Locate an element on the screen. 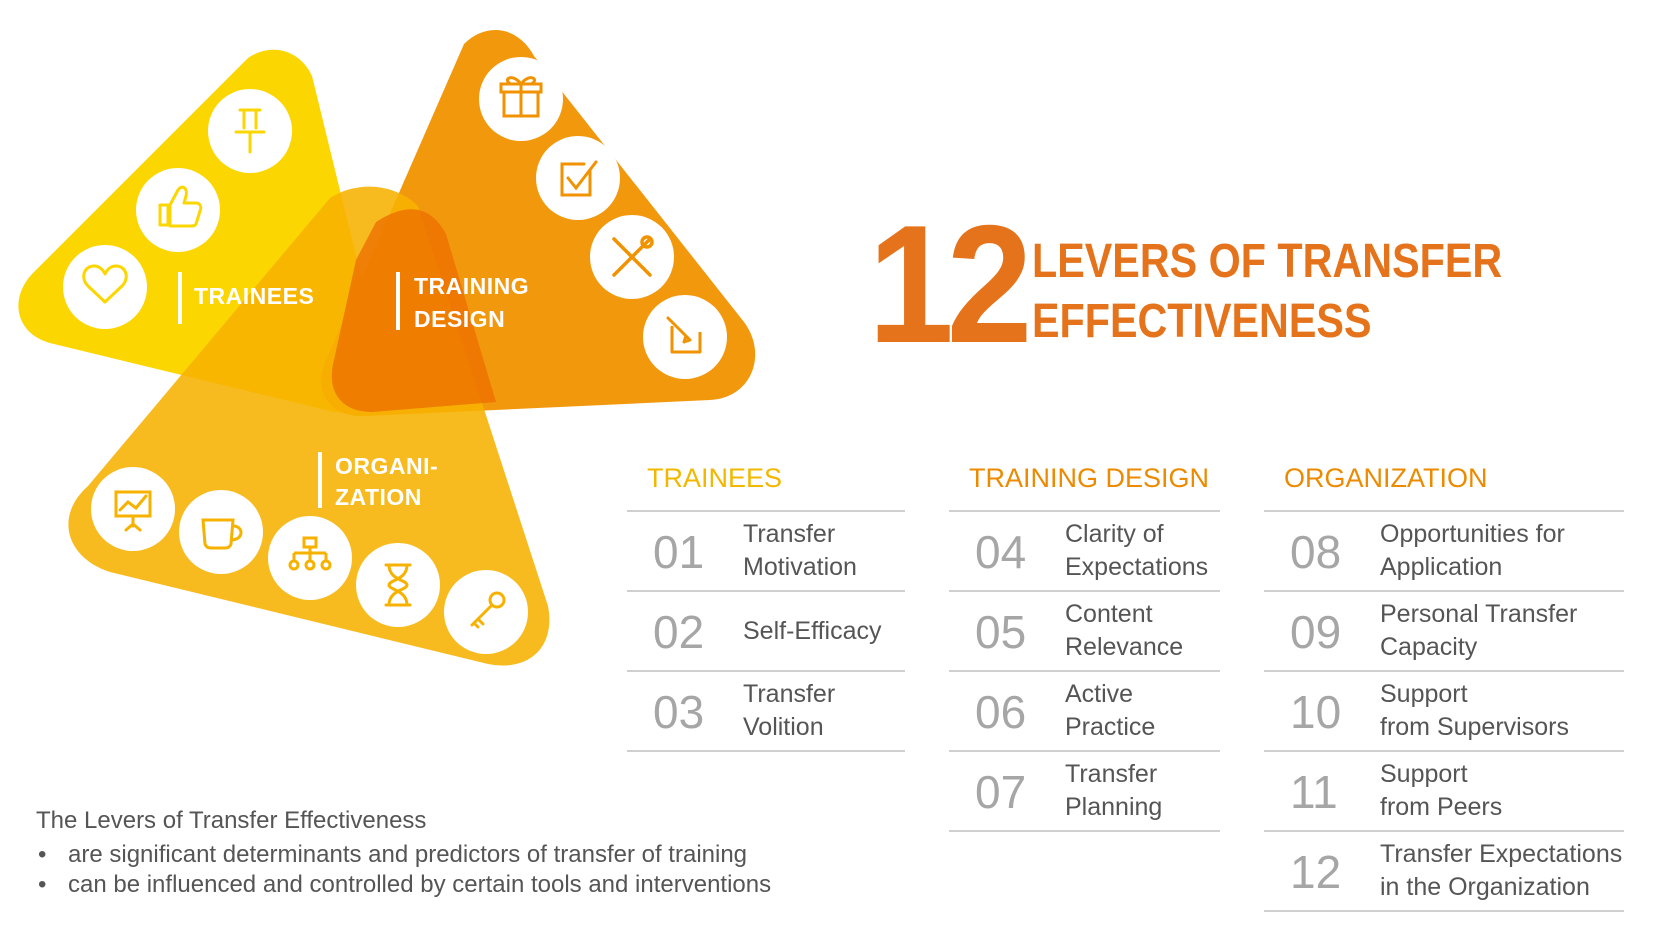  list-item: 03 Transfer Volition is located at coordinates (766, 712).